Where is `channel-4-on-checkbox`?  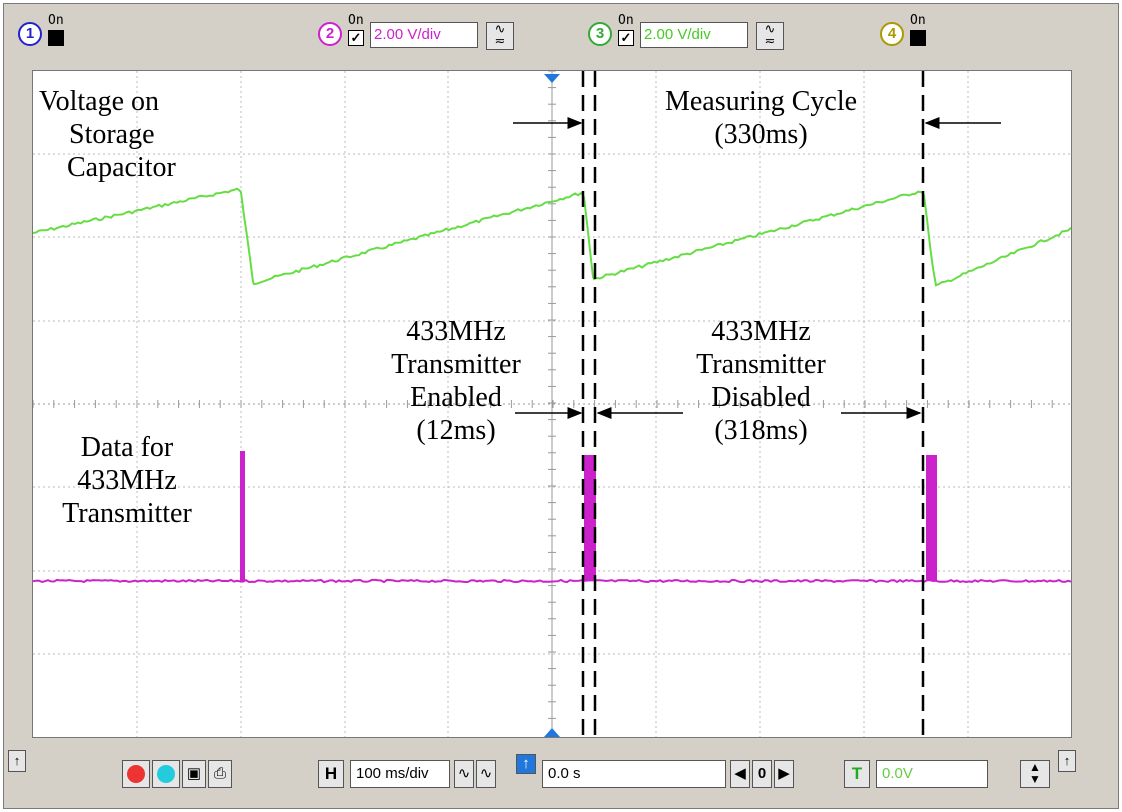 channel-4-on-checkbox is located at coordinates (918, 38).